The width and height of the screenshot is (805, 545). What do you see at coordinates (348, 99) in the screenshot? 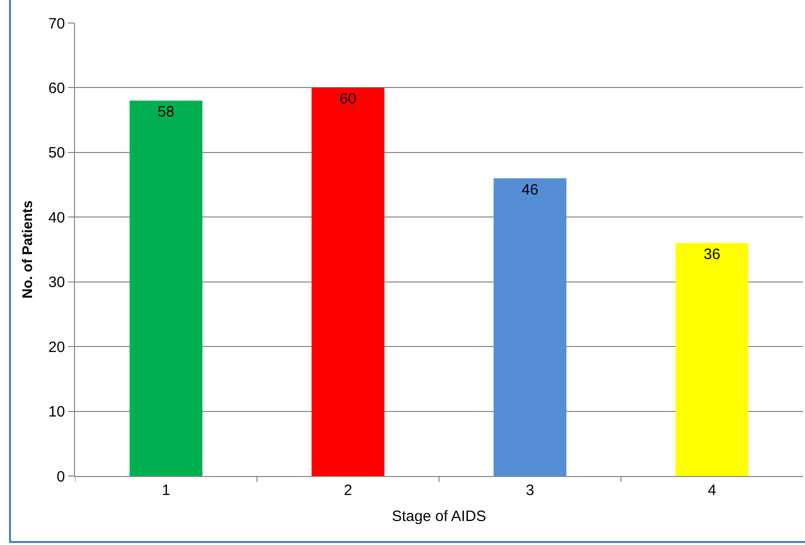
I see `data-label: 60` at bounding box center [348, 99].